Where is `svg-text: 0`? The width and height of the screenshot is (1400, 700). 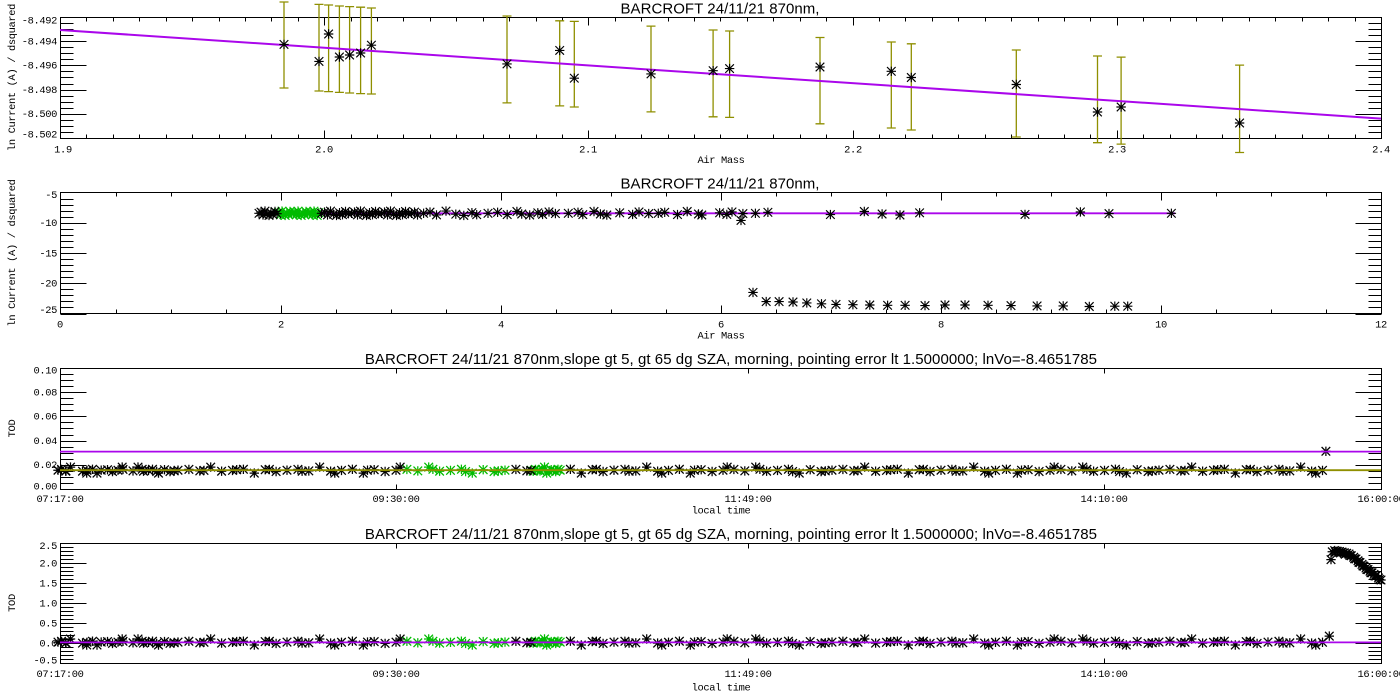 svg-text: 0 is located at coordinates (60, 325).